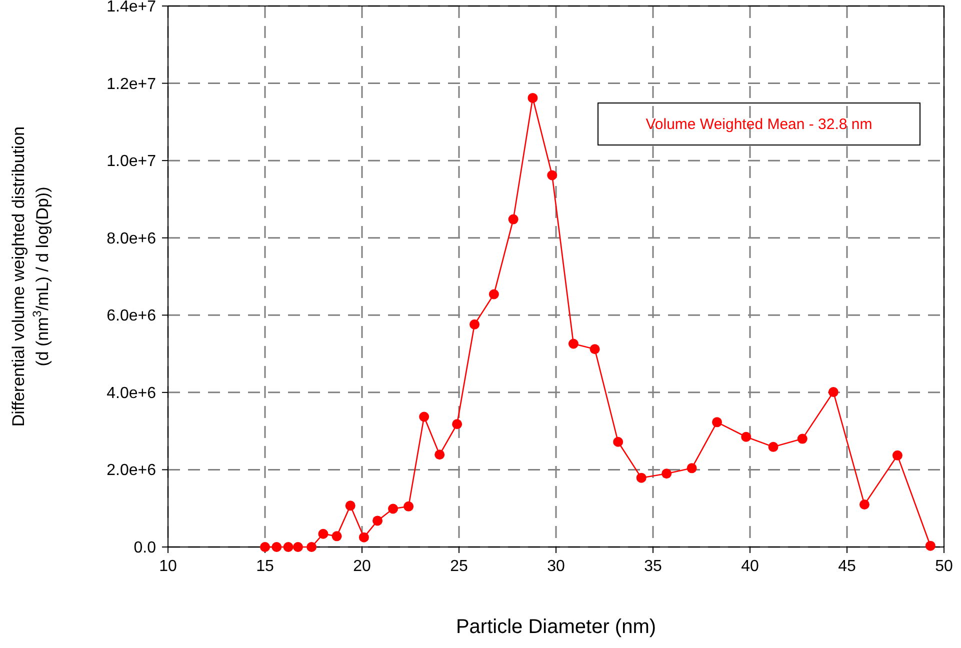 The image size is (961, 648). Describe the element at coordinates (847, 566) in the screenshot. I see `x-tick-label: 45` at that location.